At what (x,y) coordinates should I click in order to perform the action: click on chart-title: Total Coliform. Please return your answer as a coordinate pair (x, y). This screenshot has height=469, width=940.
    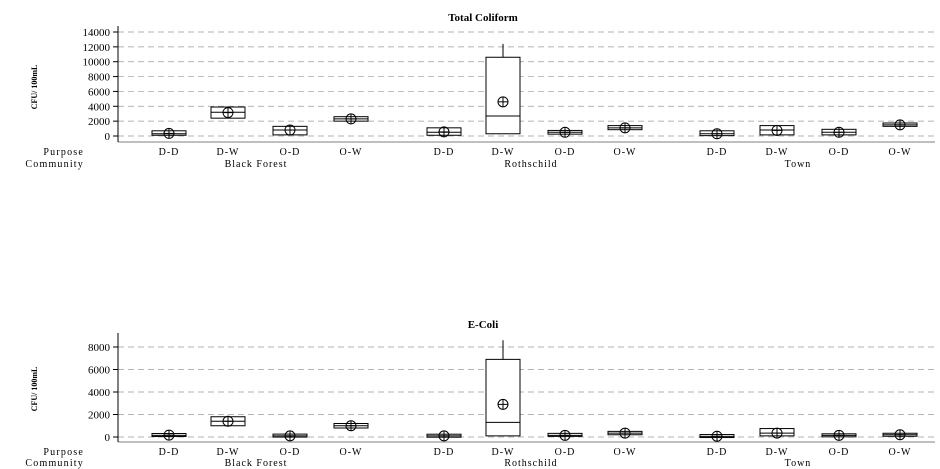
    Looking at the image, I should click on (483, 18).